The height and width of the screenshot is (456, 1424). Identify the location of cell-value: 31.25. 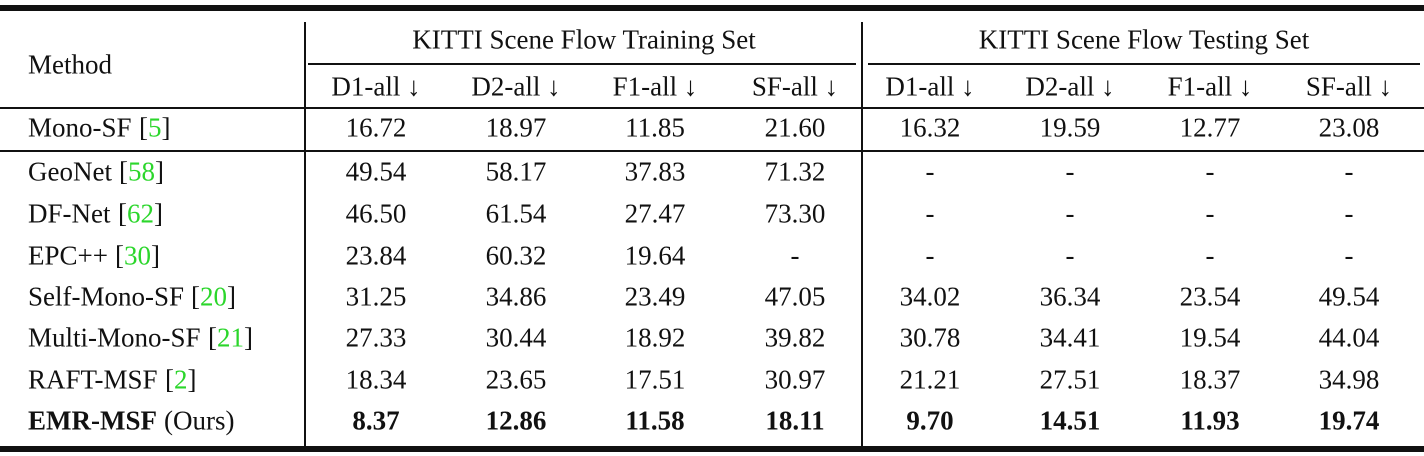
(376, 296).